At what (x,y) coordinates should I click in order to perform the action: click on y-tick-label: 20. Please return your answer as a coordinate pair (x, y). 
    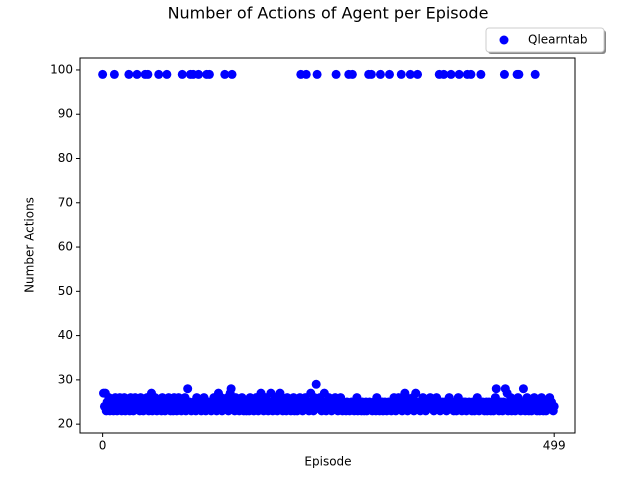
    Looking at the image, I should click on (65, 424).